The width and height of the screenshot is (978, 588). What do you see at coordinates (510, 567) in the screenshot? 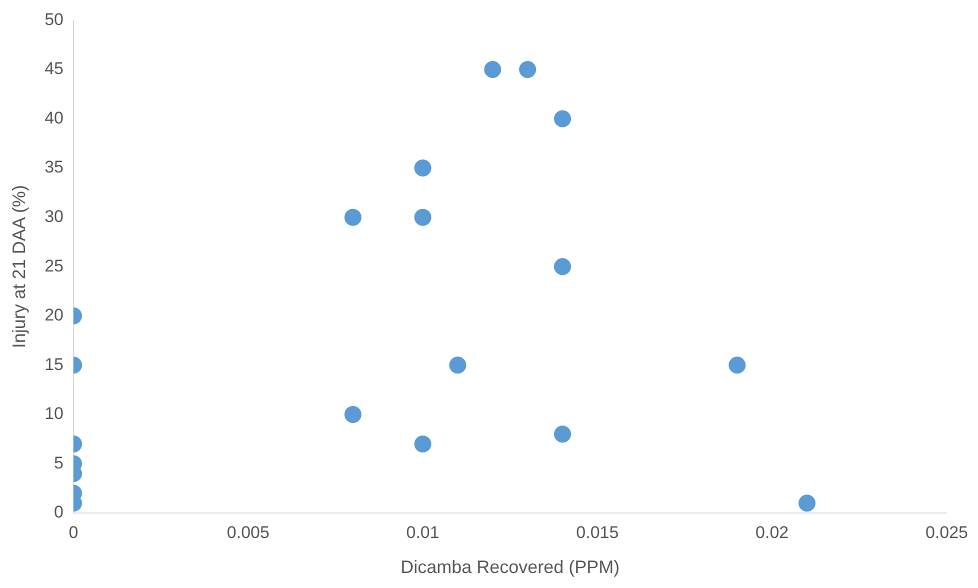
I see `x-axis-title: Dicamba Recovered (PPM)` at bounding box center [510, 567].